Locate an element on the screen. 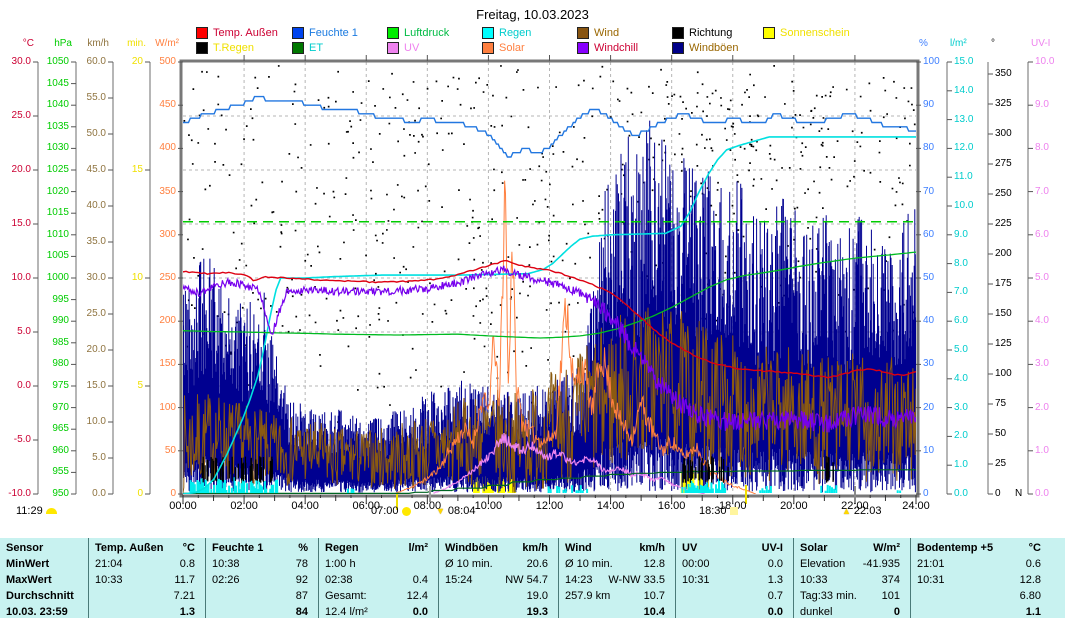 The image size is (1065, 618). marker-time-label: 18:30 is located at coordinates (713, 511).